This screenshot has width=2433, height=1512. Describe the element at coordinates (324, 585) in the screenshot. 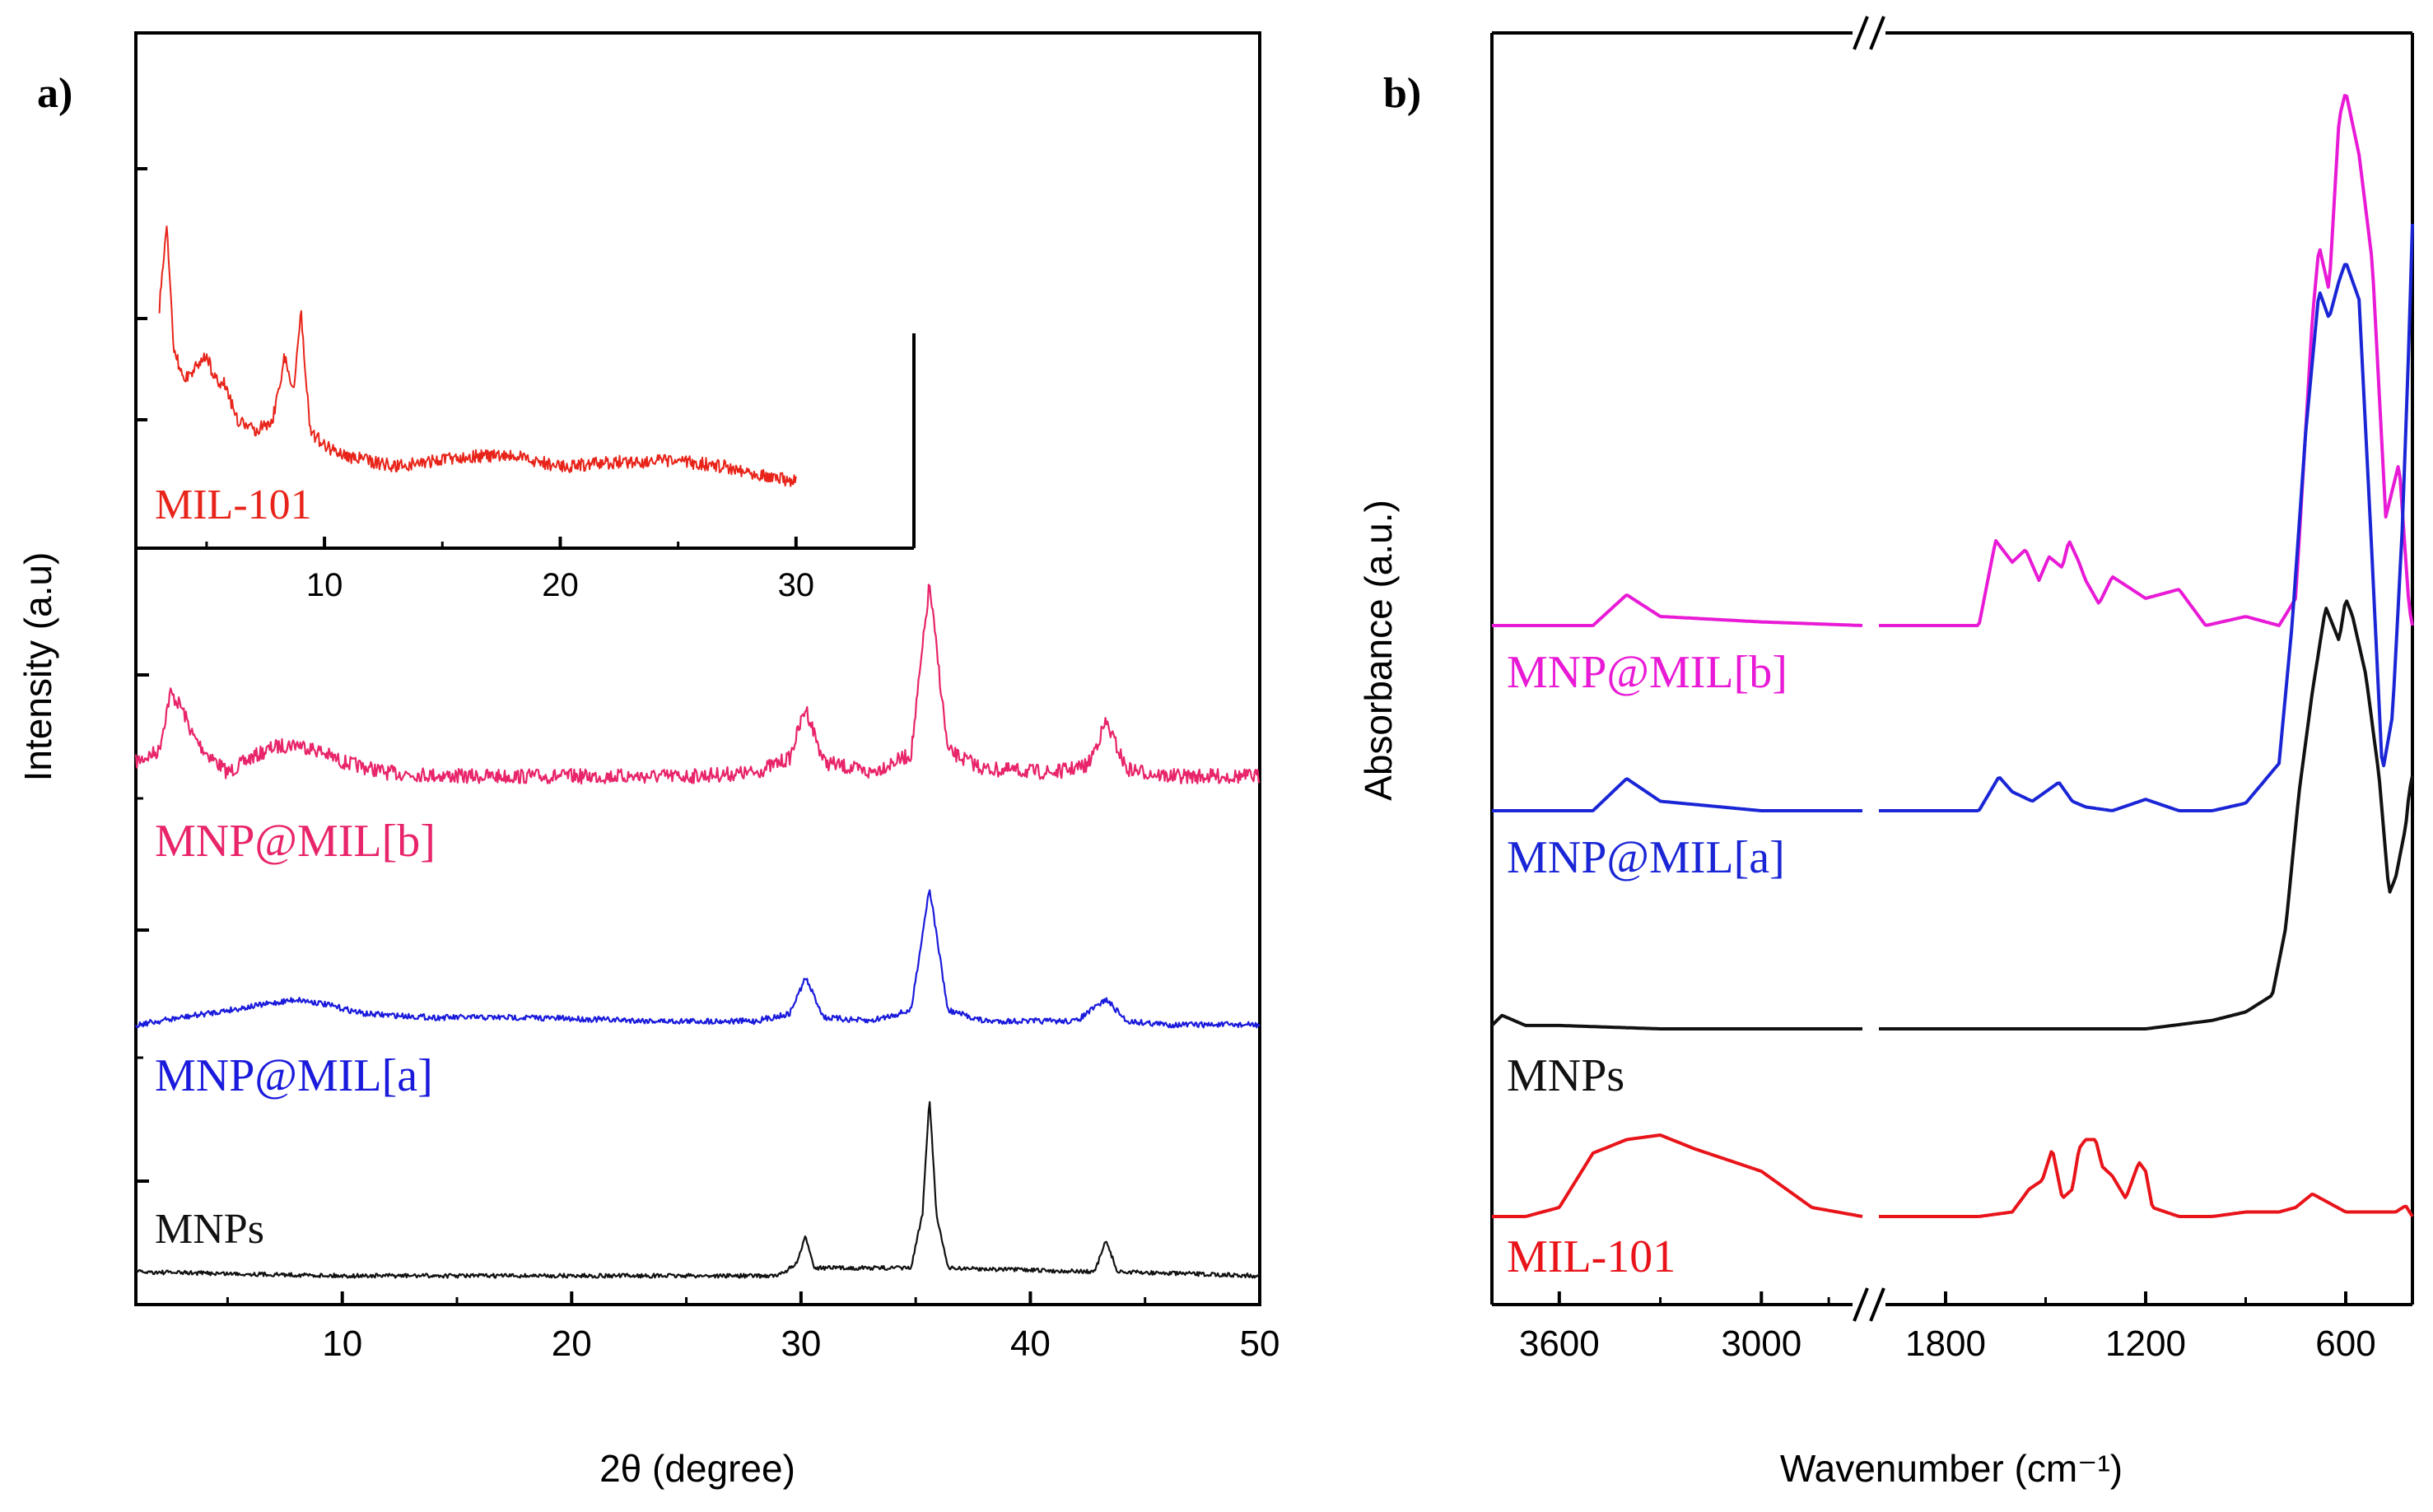

I see `inset-x-tick-label: 10` at that location.